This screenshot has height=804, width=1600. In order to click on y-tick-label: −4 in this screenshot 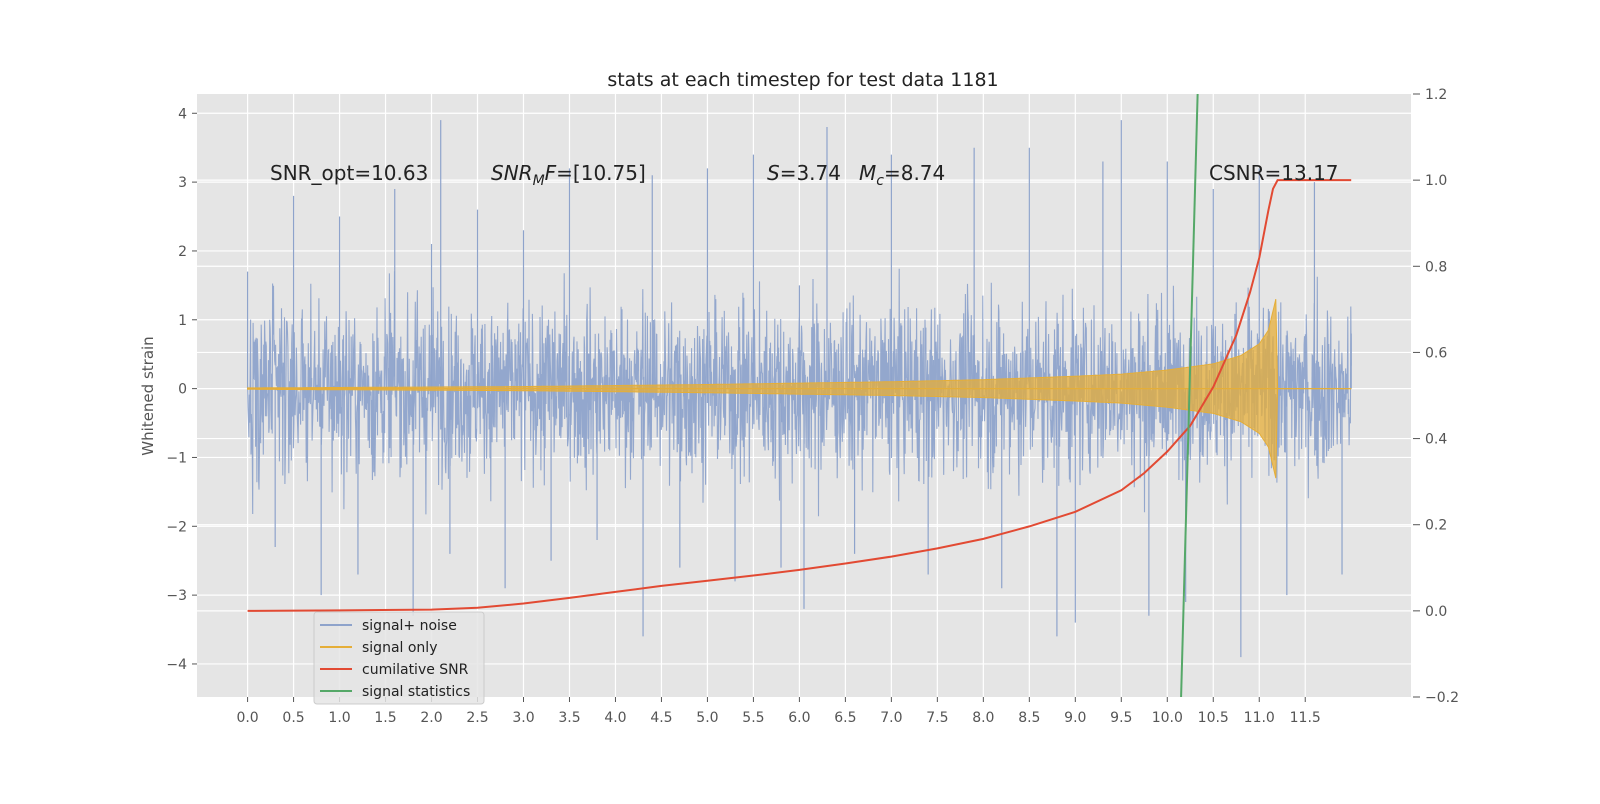, I will do `click(176, 665)`.